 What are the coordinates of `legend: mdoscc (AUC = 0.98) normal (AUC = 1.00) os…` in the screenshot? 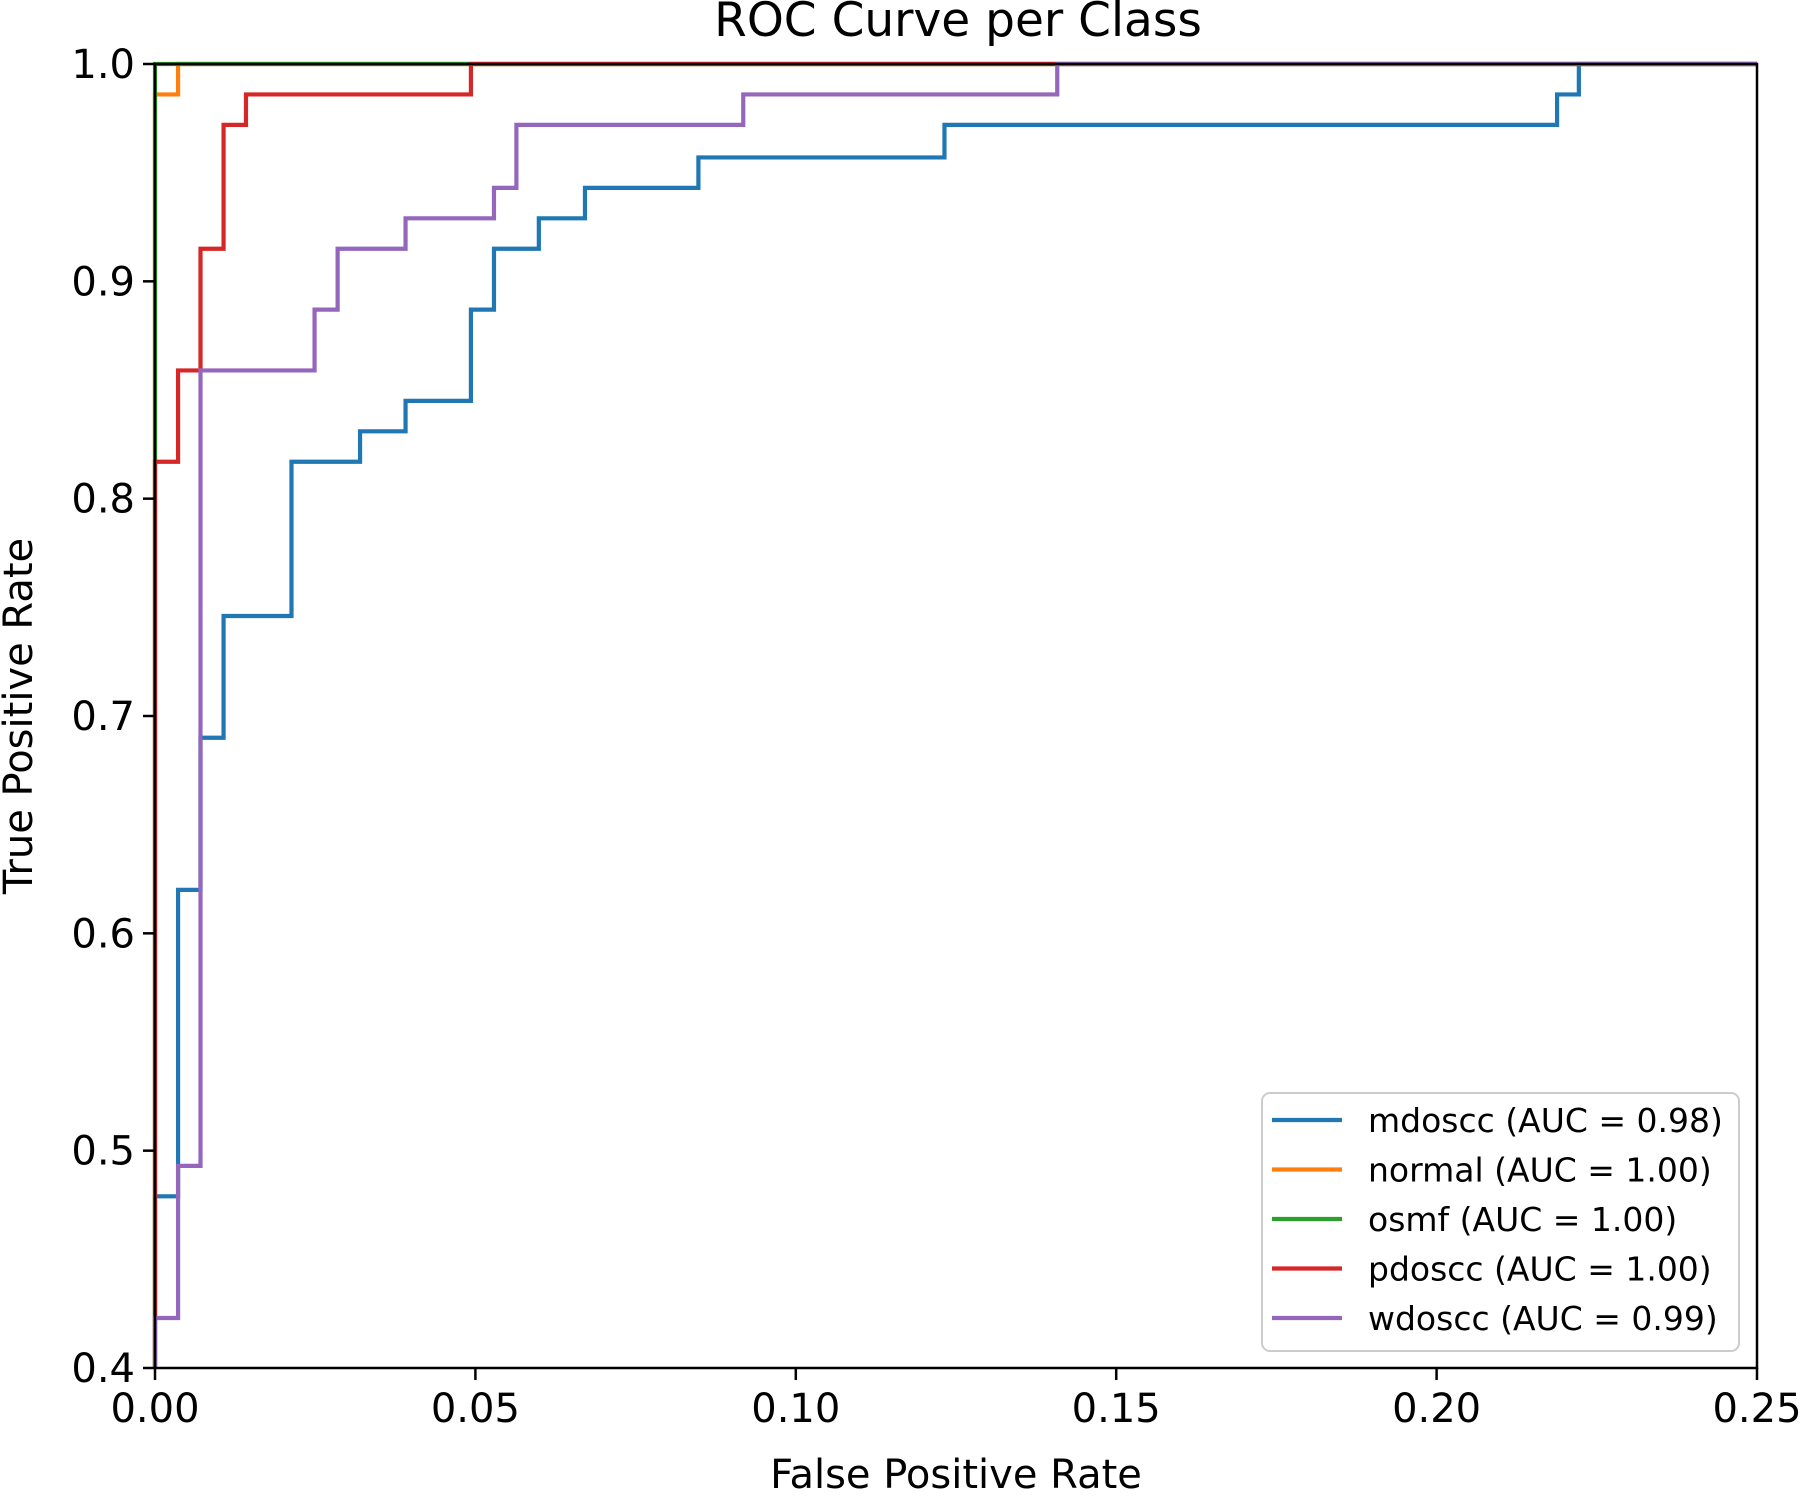 It's located at (1500, 1222).